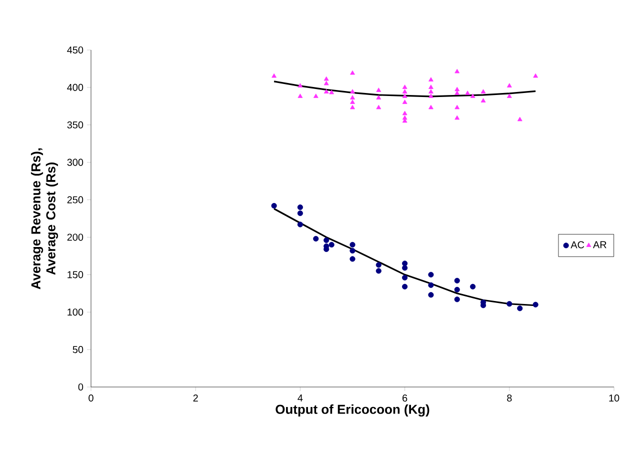 The image size is (626, 460). I want to click on x-tick-label: 8, so click(509, 398).